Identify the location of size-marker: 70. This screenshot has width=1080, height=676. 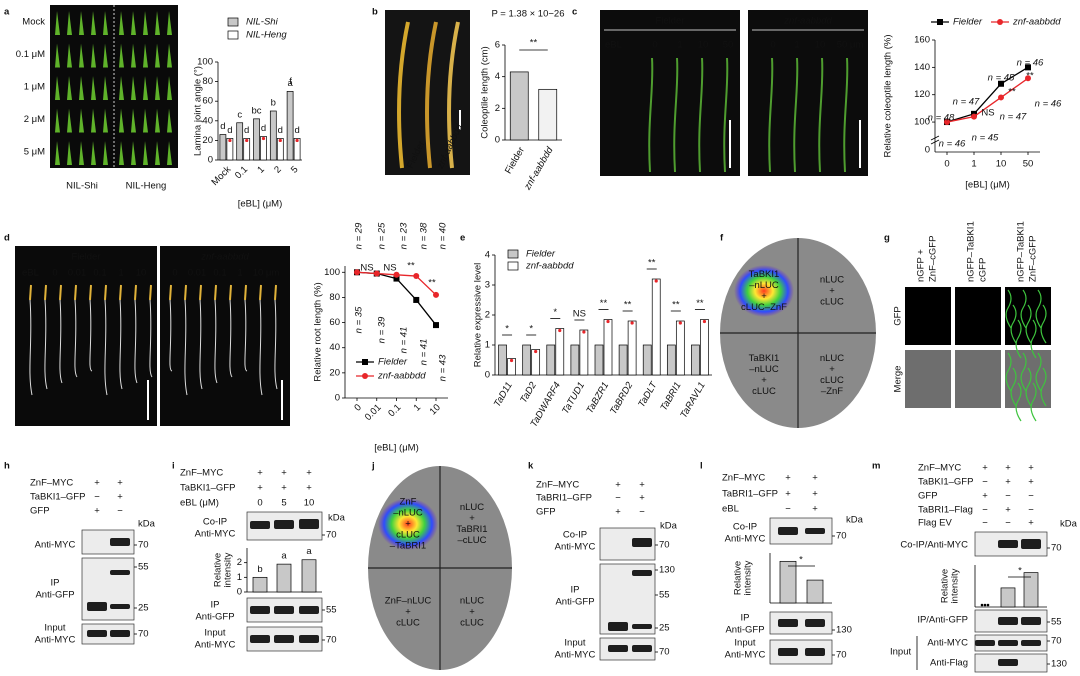
(1056, 548).